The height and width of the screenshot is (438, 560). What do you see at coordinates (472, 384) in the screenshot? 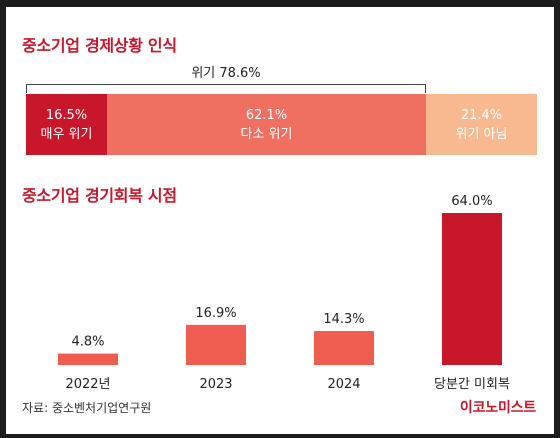
I see `category-label: 당분간 미회복` at bounding box center [472, 384].